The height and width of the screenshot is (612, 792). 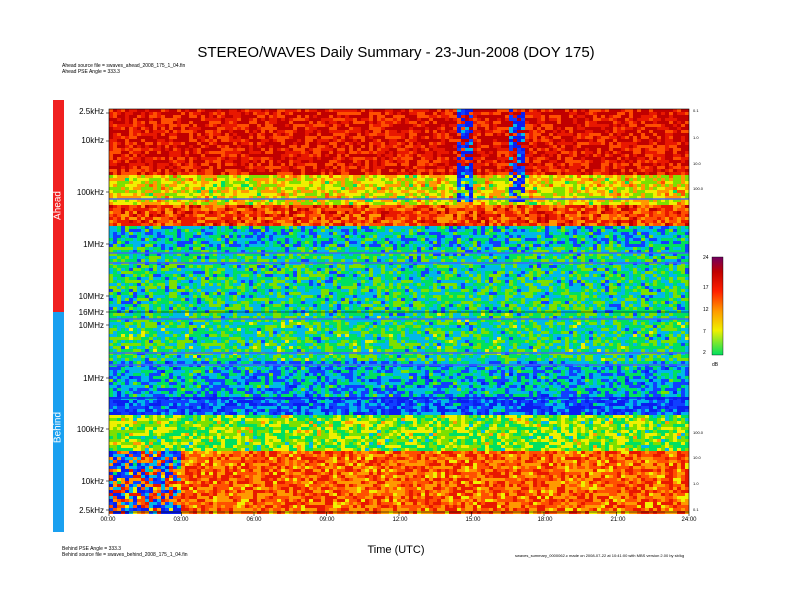 What do you see at coordinates (108, 520) in the screenshot?
I see `xtick-label: 00:00` at bounding box center [108, 520].